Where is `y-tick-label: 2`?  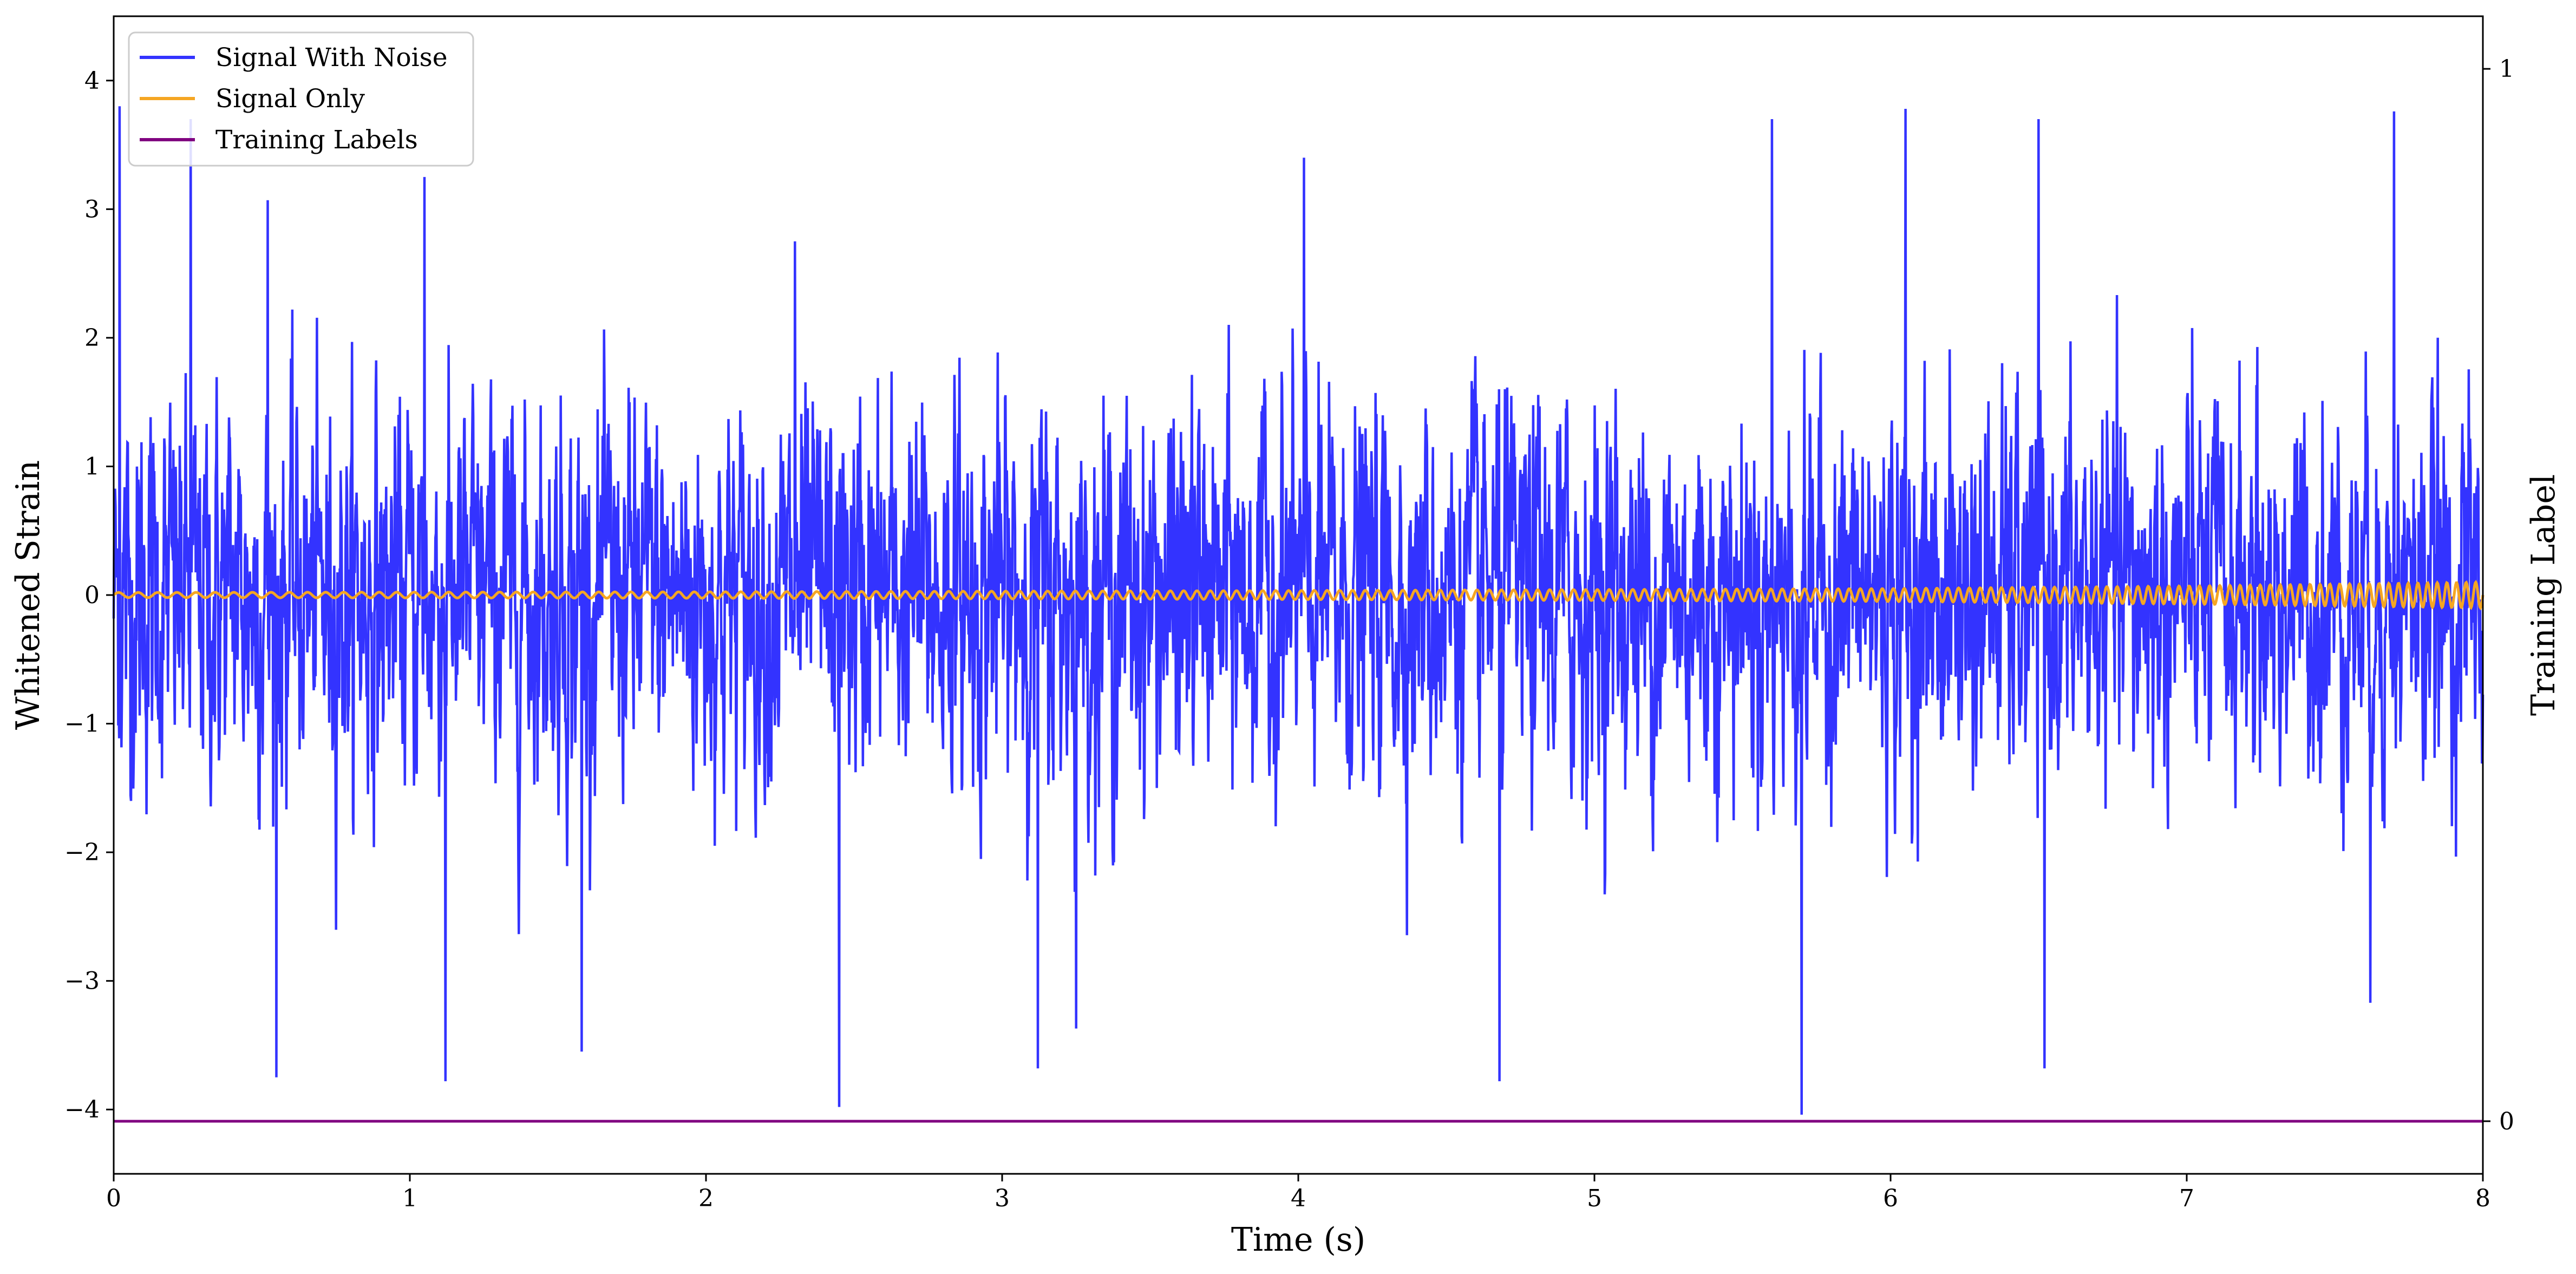
y-tick-label: 2 is located at coordinates (92, 338).